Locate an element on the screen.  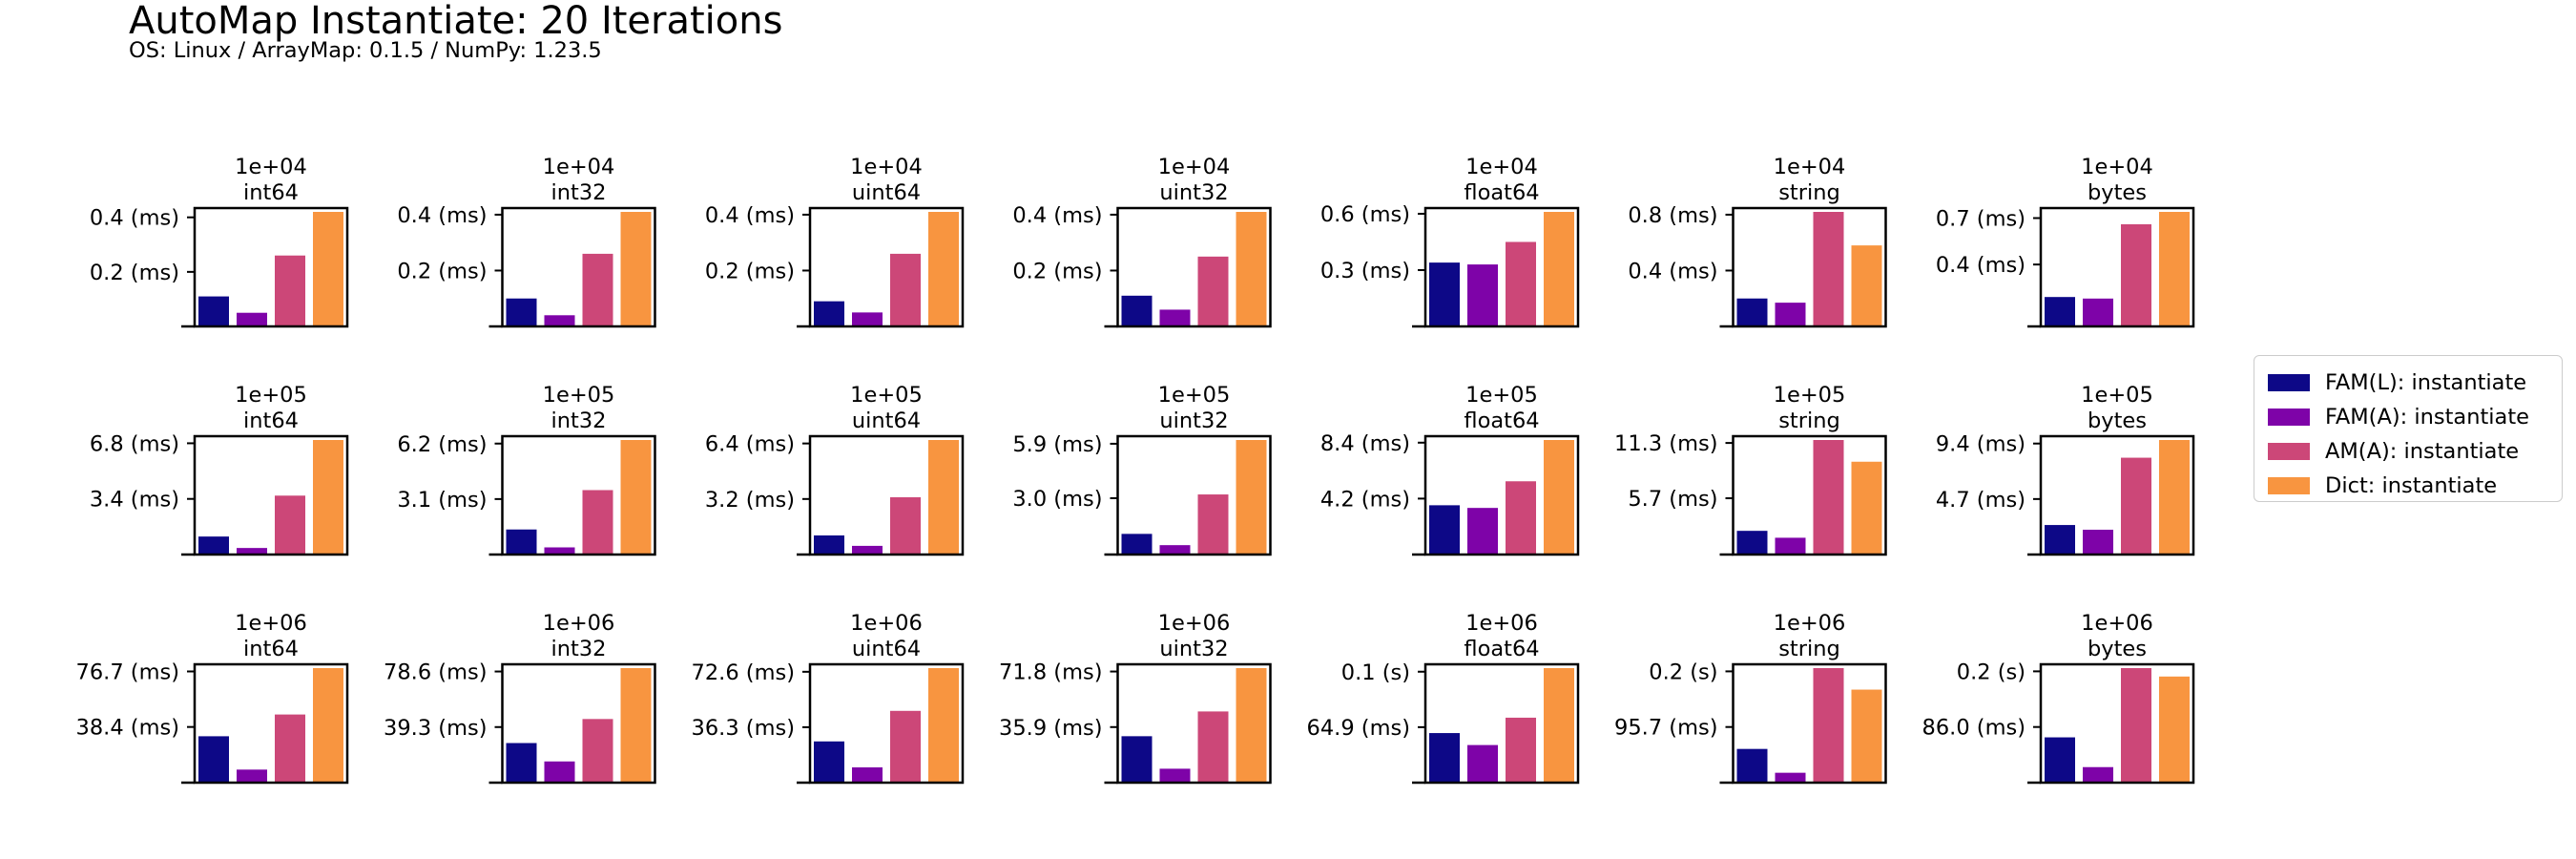
y-tick-label: 0.1 (s) is located at coordinates (1375, 672).